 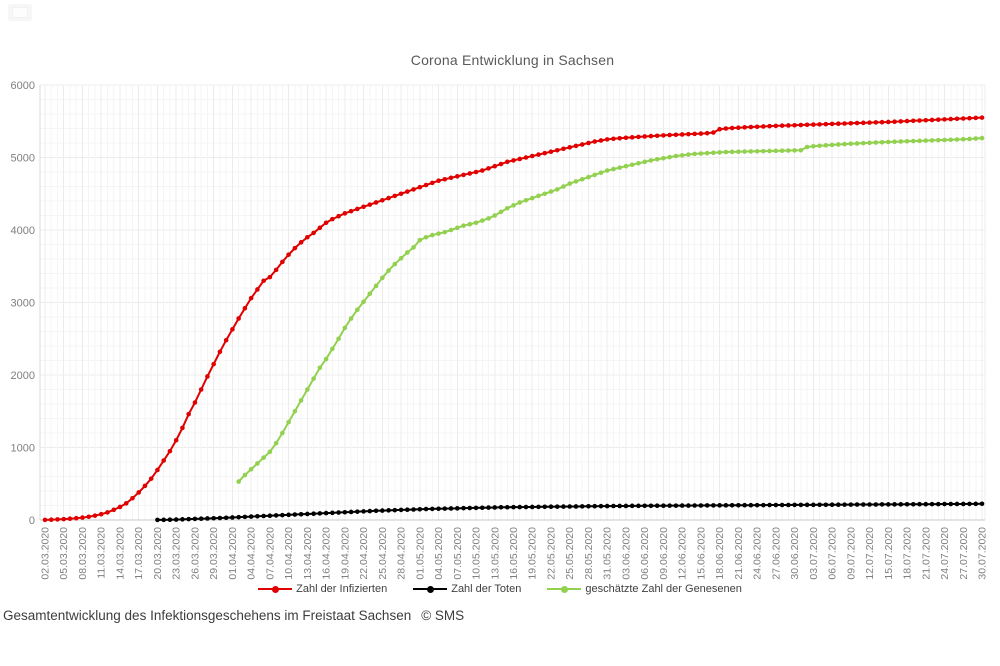 I want to click on svg-text: 10.05.2020, so click(x=477, y=553).